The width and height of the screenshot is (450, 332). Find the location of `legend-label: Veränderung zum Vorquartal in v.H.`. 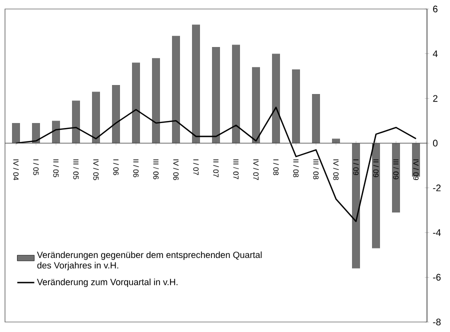

legend-label: Veränderung zum Vorquartal in v.H. is located at coordinates (107, 282).